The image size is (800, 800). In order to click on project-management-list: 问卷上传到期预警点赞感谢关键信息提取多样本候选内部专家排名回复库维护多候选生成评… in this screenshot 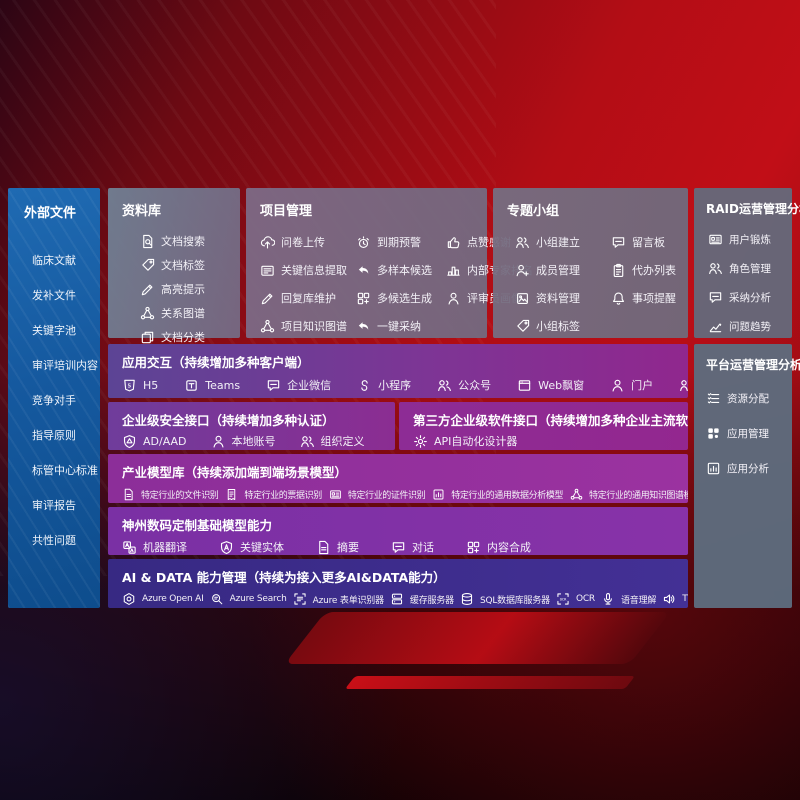, I will do `click(396, 284)`.